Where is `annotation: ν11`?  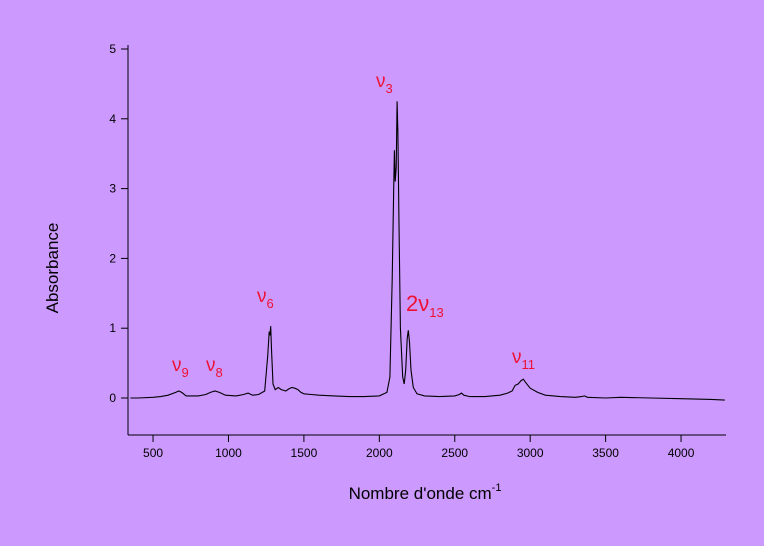
annotation: ν11 is located at coordinates (523, 359).